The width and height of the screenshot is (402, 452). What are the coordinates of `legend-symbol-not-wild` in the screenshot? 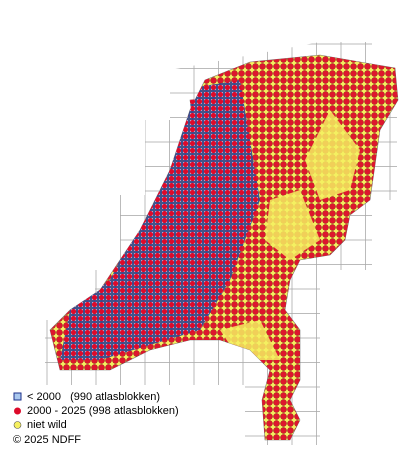 It's located at (17, 425).